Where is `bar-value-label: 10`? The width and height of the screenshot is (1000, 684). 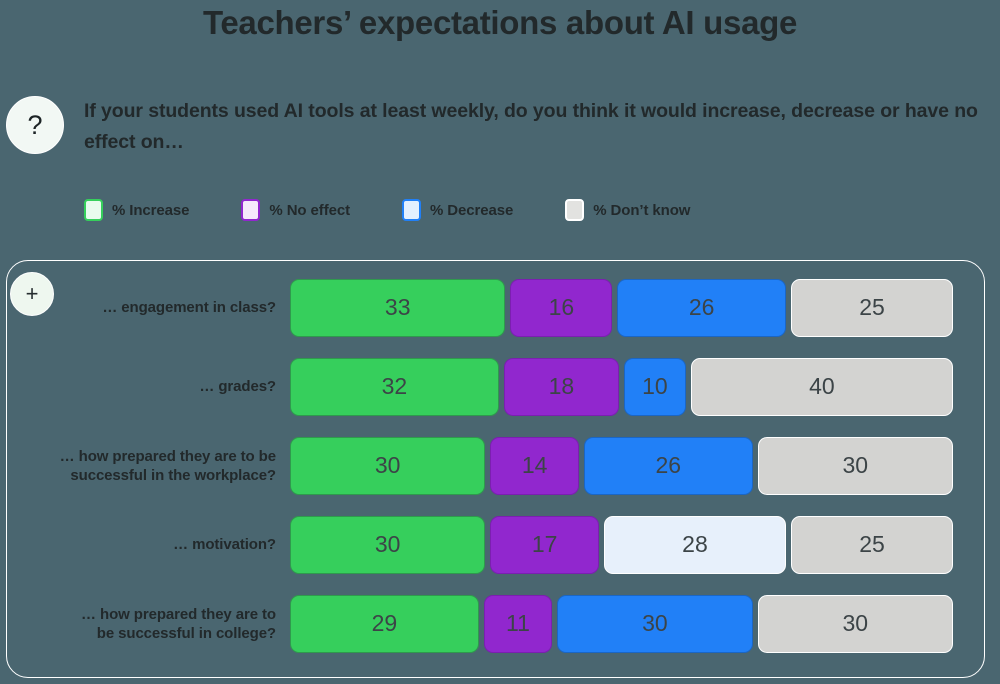 bar-value-label: 10 is located at coordinates (655, 386).